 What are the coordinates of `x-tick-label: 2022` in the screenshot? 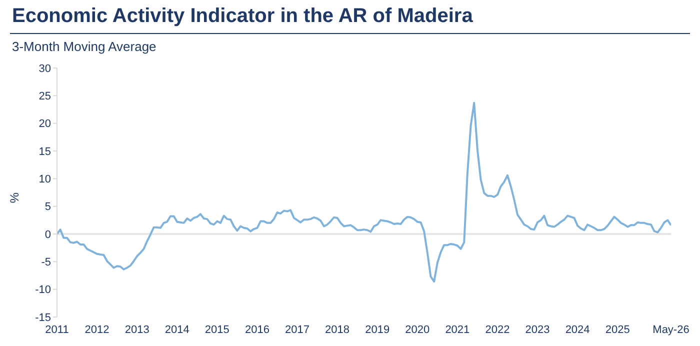 It's located at (497, 330).